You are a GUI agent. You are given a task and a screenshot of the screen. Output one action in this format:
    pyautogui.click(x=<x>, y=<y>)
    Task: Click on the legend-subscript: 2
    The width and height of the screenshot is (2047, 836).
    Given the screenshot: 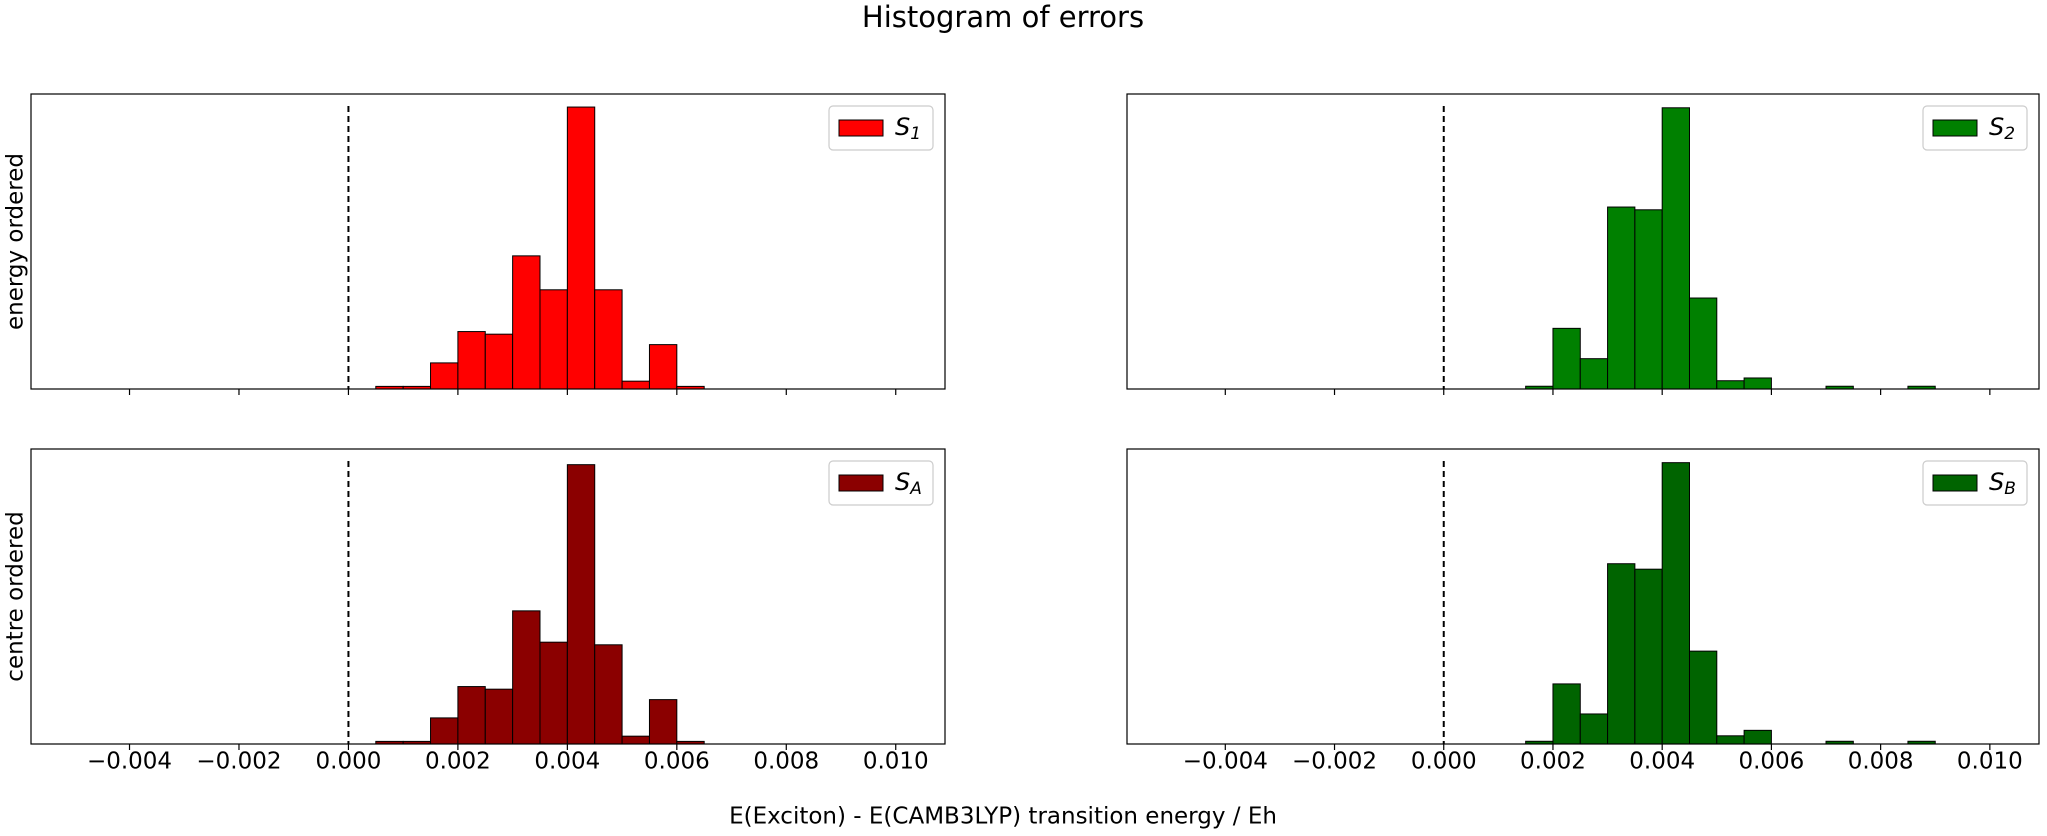 What is the action you would take?
    pyautogui.click(x=2009, y=134)
    